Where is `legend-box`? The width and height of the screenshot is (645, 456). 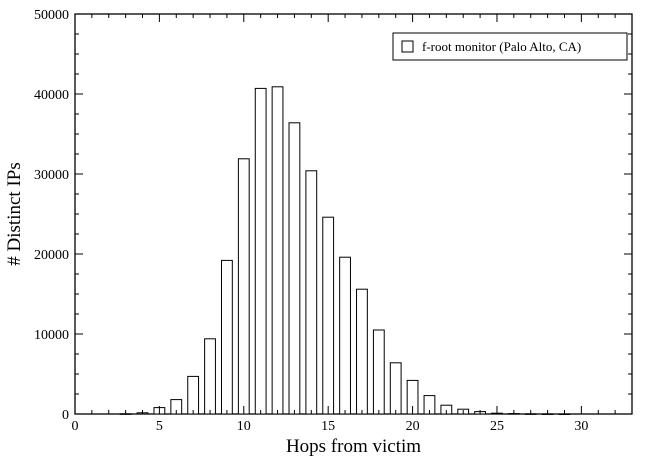 legend-box is located at coordinates (510, 46).